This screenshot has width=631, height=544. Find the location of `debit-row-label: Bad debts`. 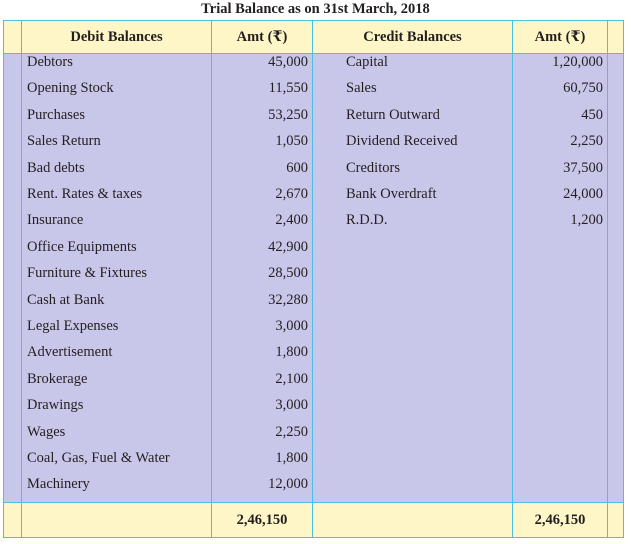

debit-row-label: Bad debts is located at coordinates (56, 168).